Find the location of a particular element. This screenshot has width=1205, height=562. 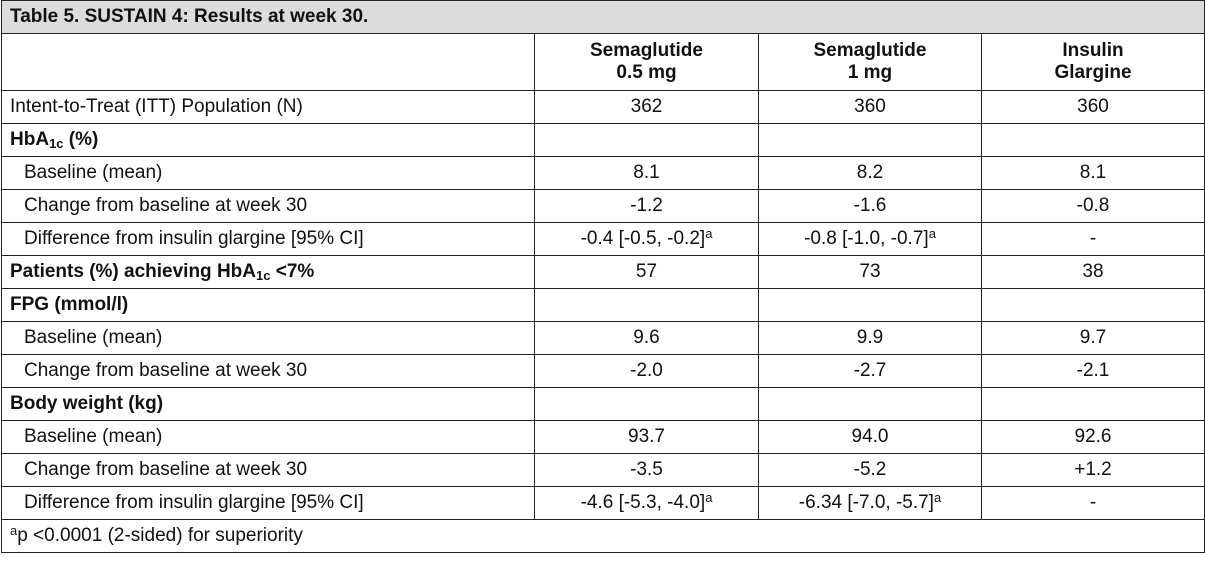

data-row: FPG (mmol/l) is located at coordinates (603, 305).